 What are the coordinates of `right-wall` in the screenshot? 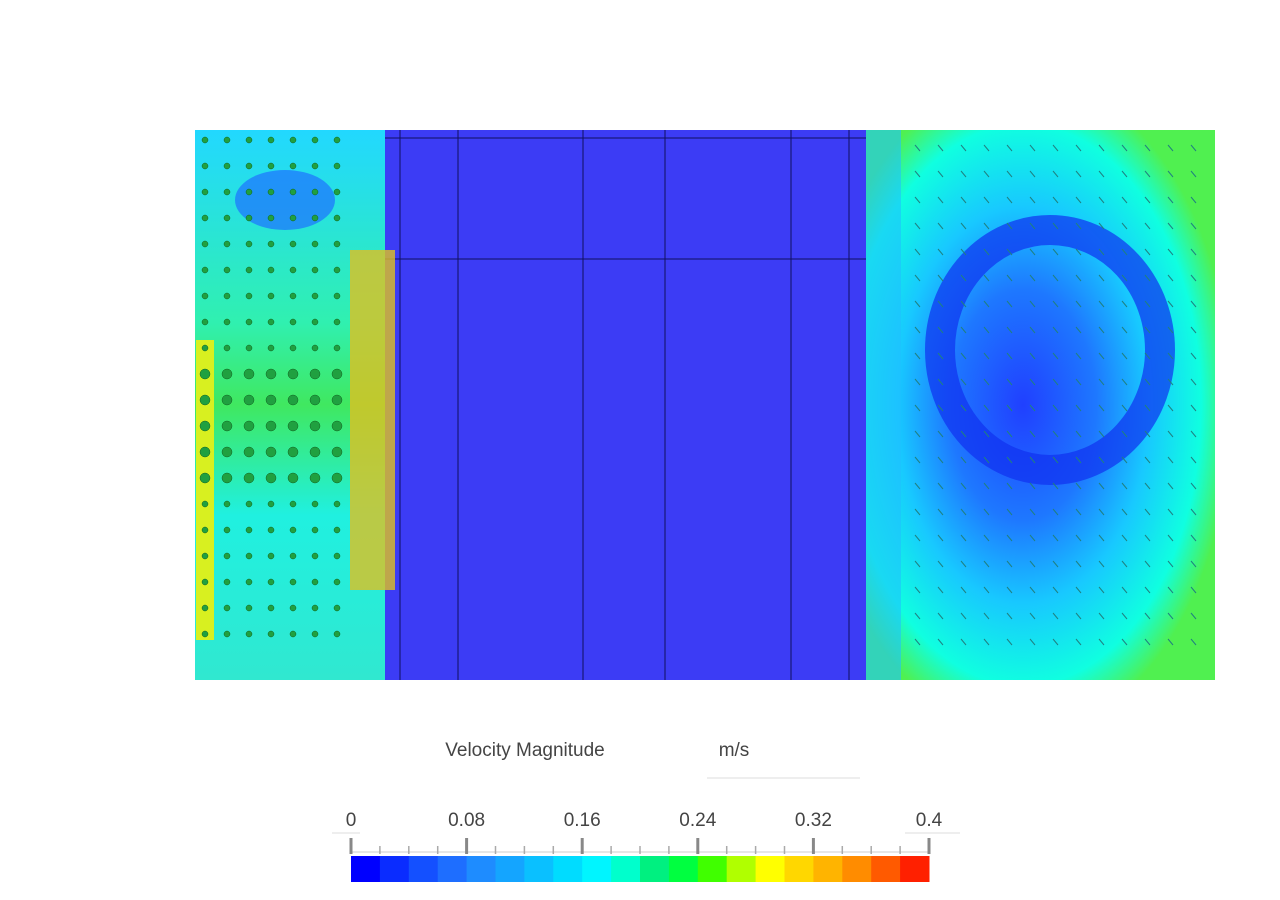 It's located at (883, 405).